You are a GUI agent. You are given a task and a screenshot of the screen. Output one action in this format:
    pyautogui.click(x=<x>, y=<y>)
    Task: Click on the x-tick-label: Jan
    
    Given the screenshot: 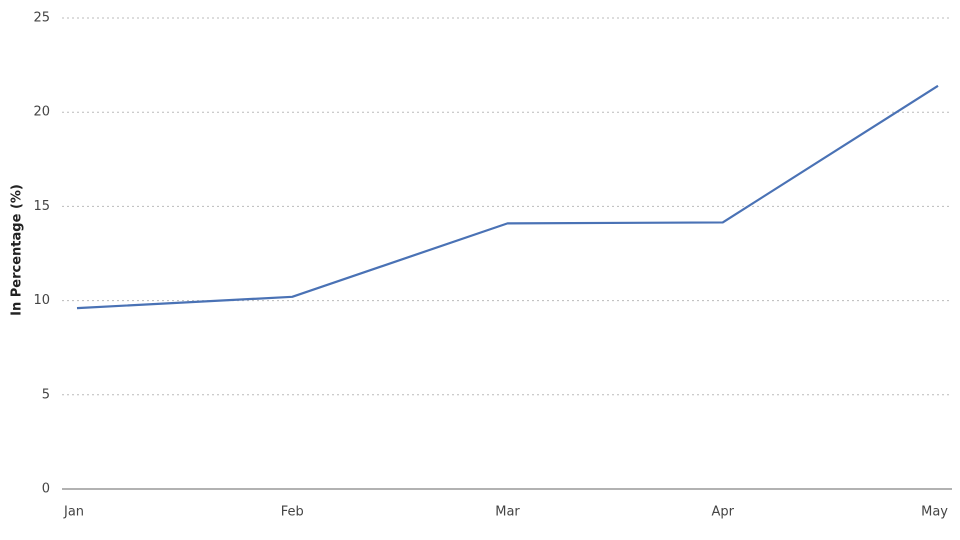 What is the action you would take?
    pyautogui.click(x=73, y=512)
    